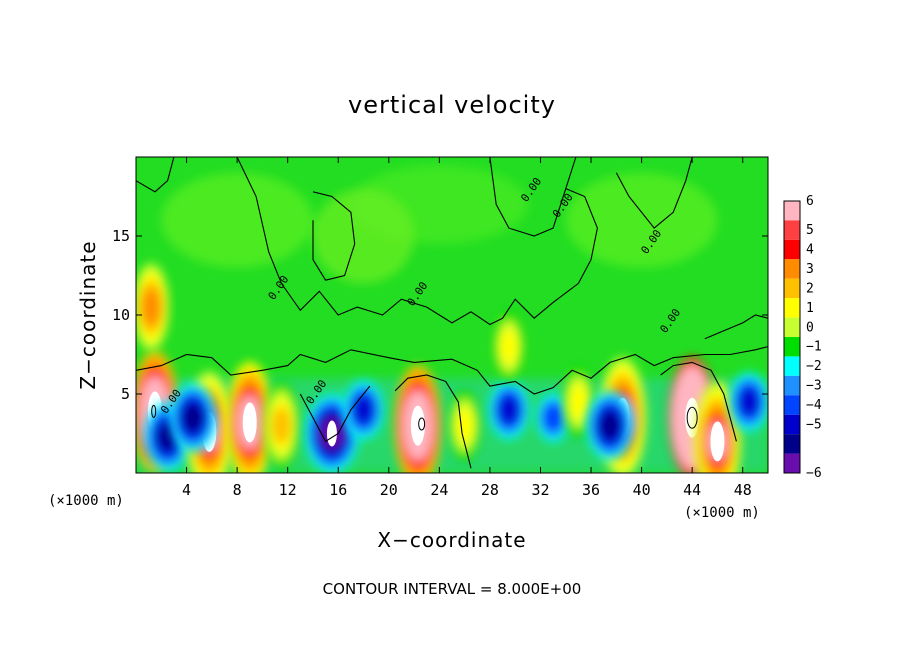 This screenshot has width=904, height=654. Describe the element at coordinates (692, 490) in the screenshot. I see `x-tick-label: 44` at that location.